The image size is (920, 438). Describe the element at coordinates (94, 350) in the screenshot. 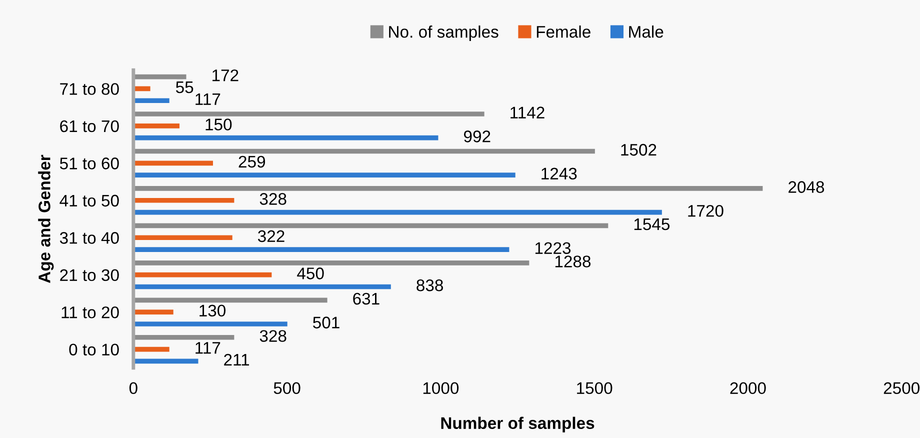

I see `y-tick-label: 0 to 10` at that location.